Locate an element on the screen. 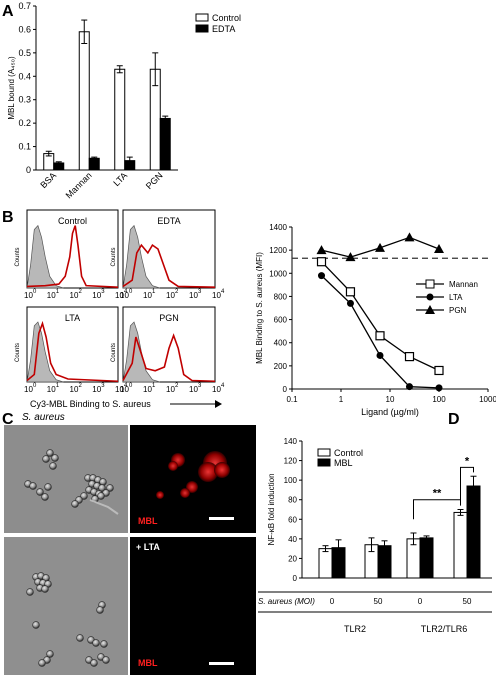  y-tick-label: 1000 is located at coordinates (278, 273).